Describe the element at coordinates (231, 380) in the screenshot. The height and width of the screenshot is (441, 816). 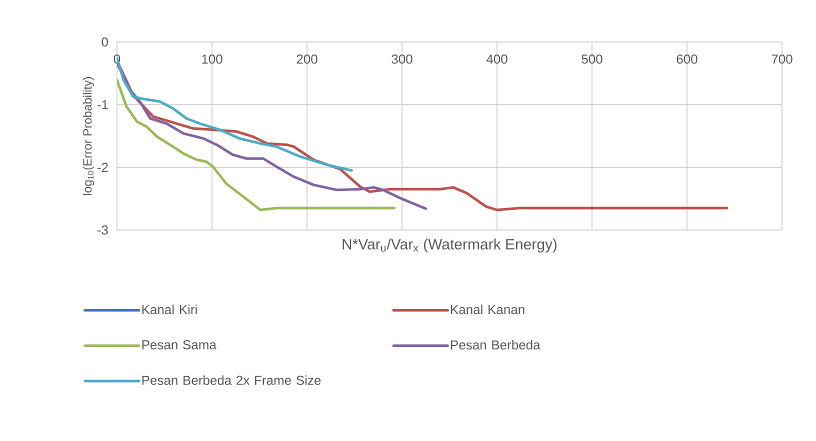
I see `legend-label: Pesan Berbeda 2x Frame Size` at that location.